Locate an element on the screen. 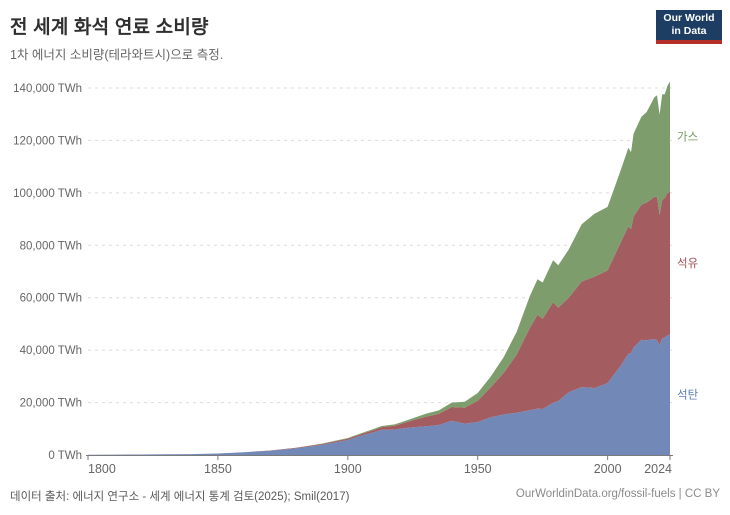 The image size is (730, 515). x-axis-tick-label: 1950 is located at coordinates (478, 469).